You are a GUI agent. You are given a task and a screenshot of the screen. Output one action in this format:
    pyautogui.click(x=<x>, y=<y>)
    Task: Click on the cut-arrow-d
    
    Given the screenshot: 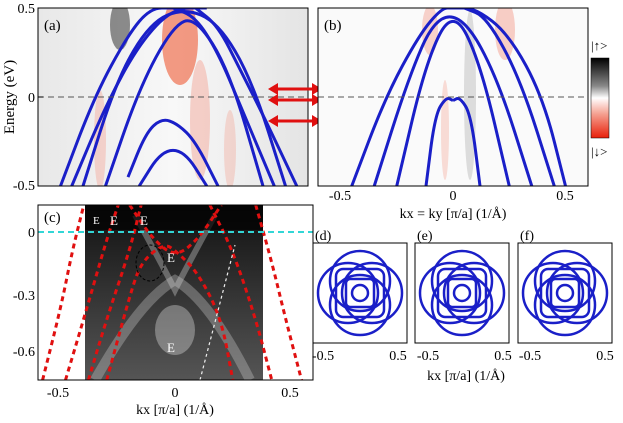 What is the action you would take?
    pyautogui.click(x=295, y=121)
    